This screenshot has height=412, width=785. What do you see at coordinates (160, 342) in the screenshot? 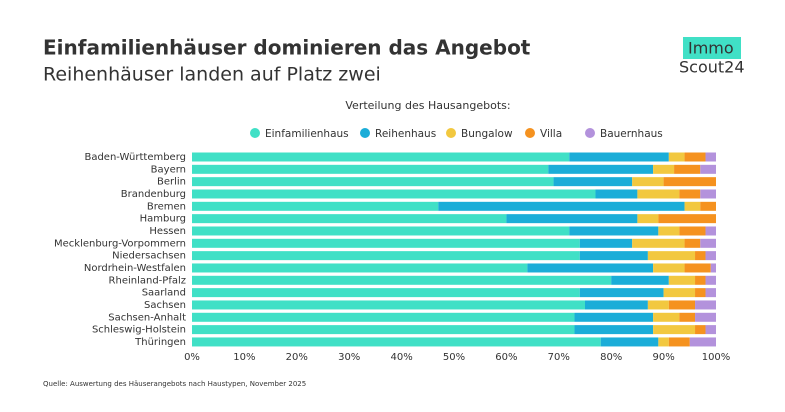
I see `y-tick-label: Thüringen` at bounding box center [160, 342].